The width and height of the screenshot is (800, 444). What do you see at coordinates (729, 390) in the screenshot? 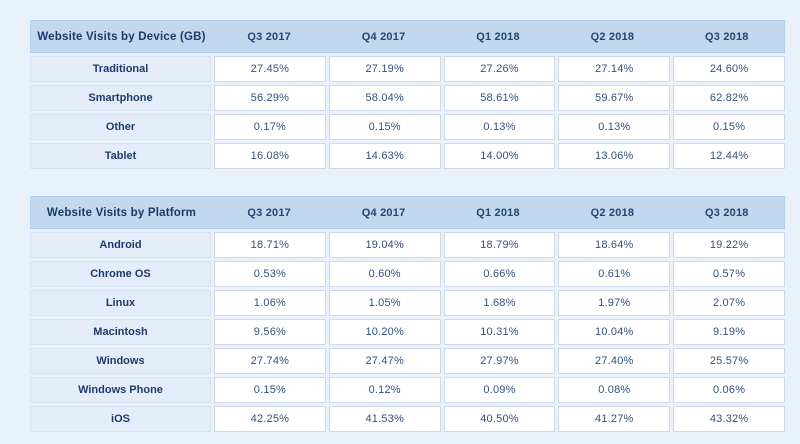
I see `cell-value: 0.06%` at bounding box center [729, 390].